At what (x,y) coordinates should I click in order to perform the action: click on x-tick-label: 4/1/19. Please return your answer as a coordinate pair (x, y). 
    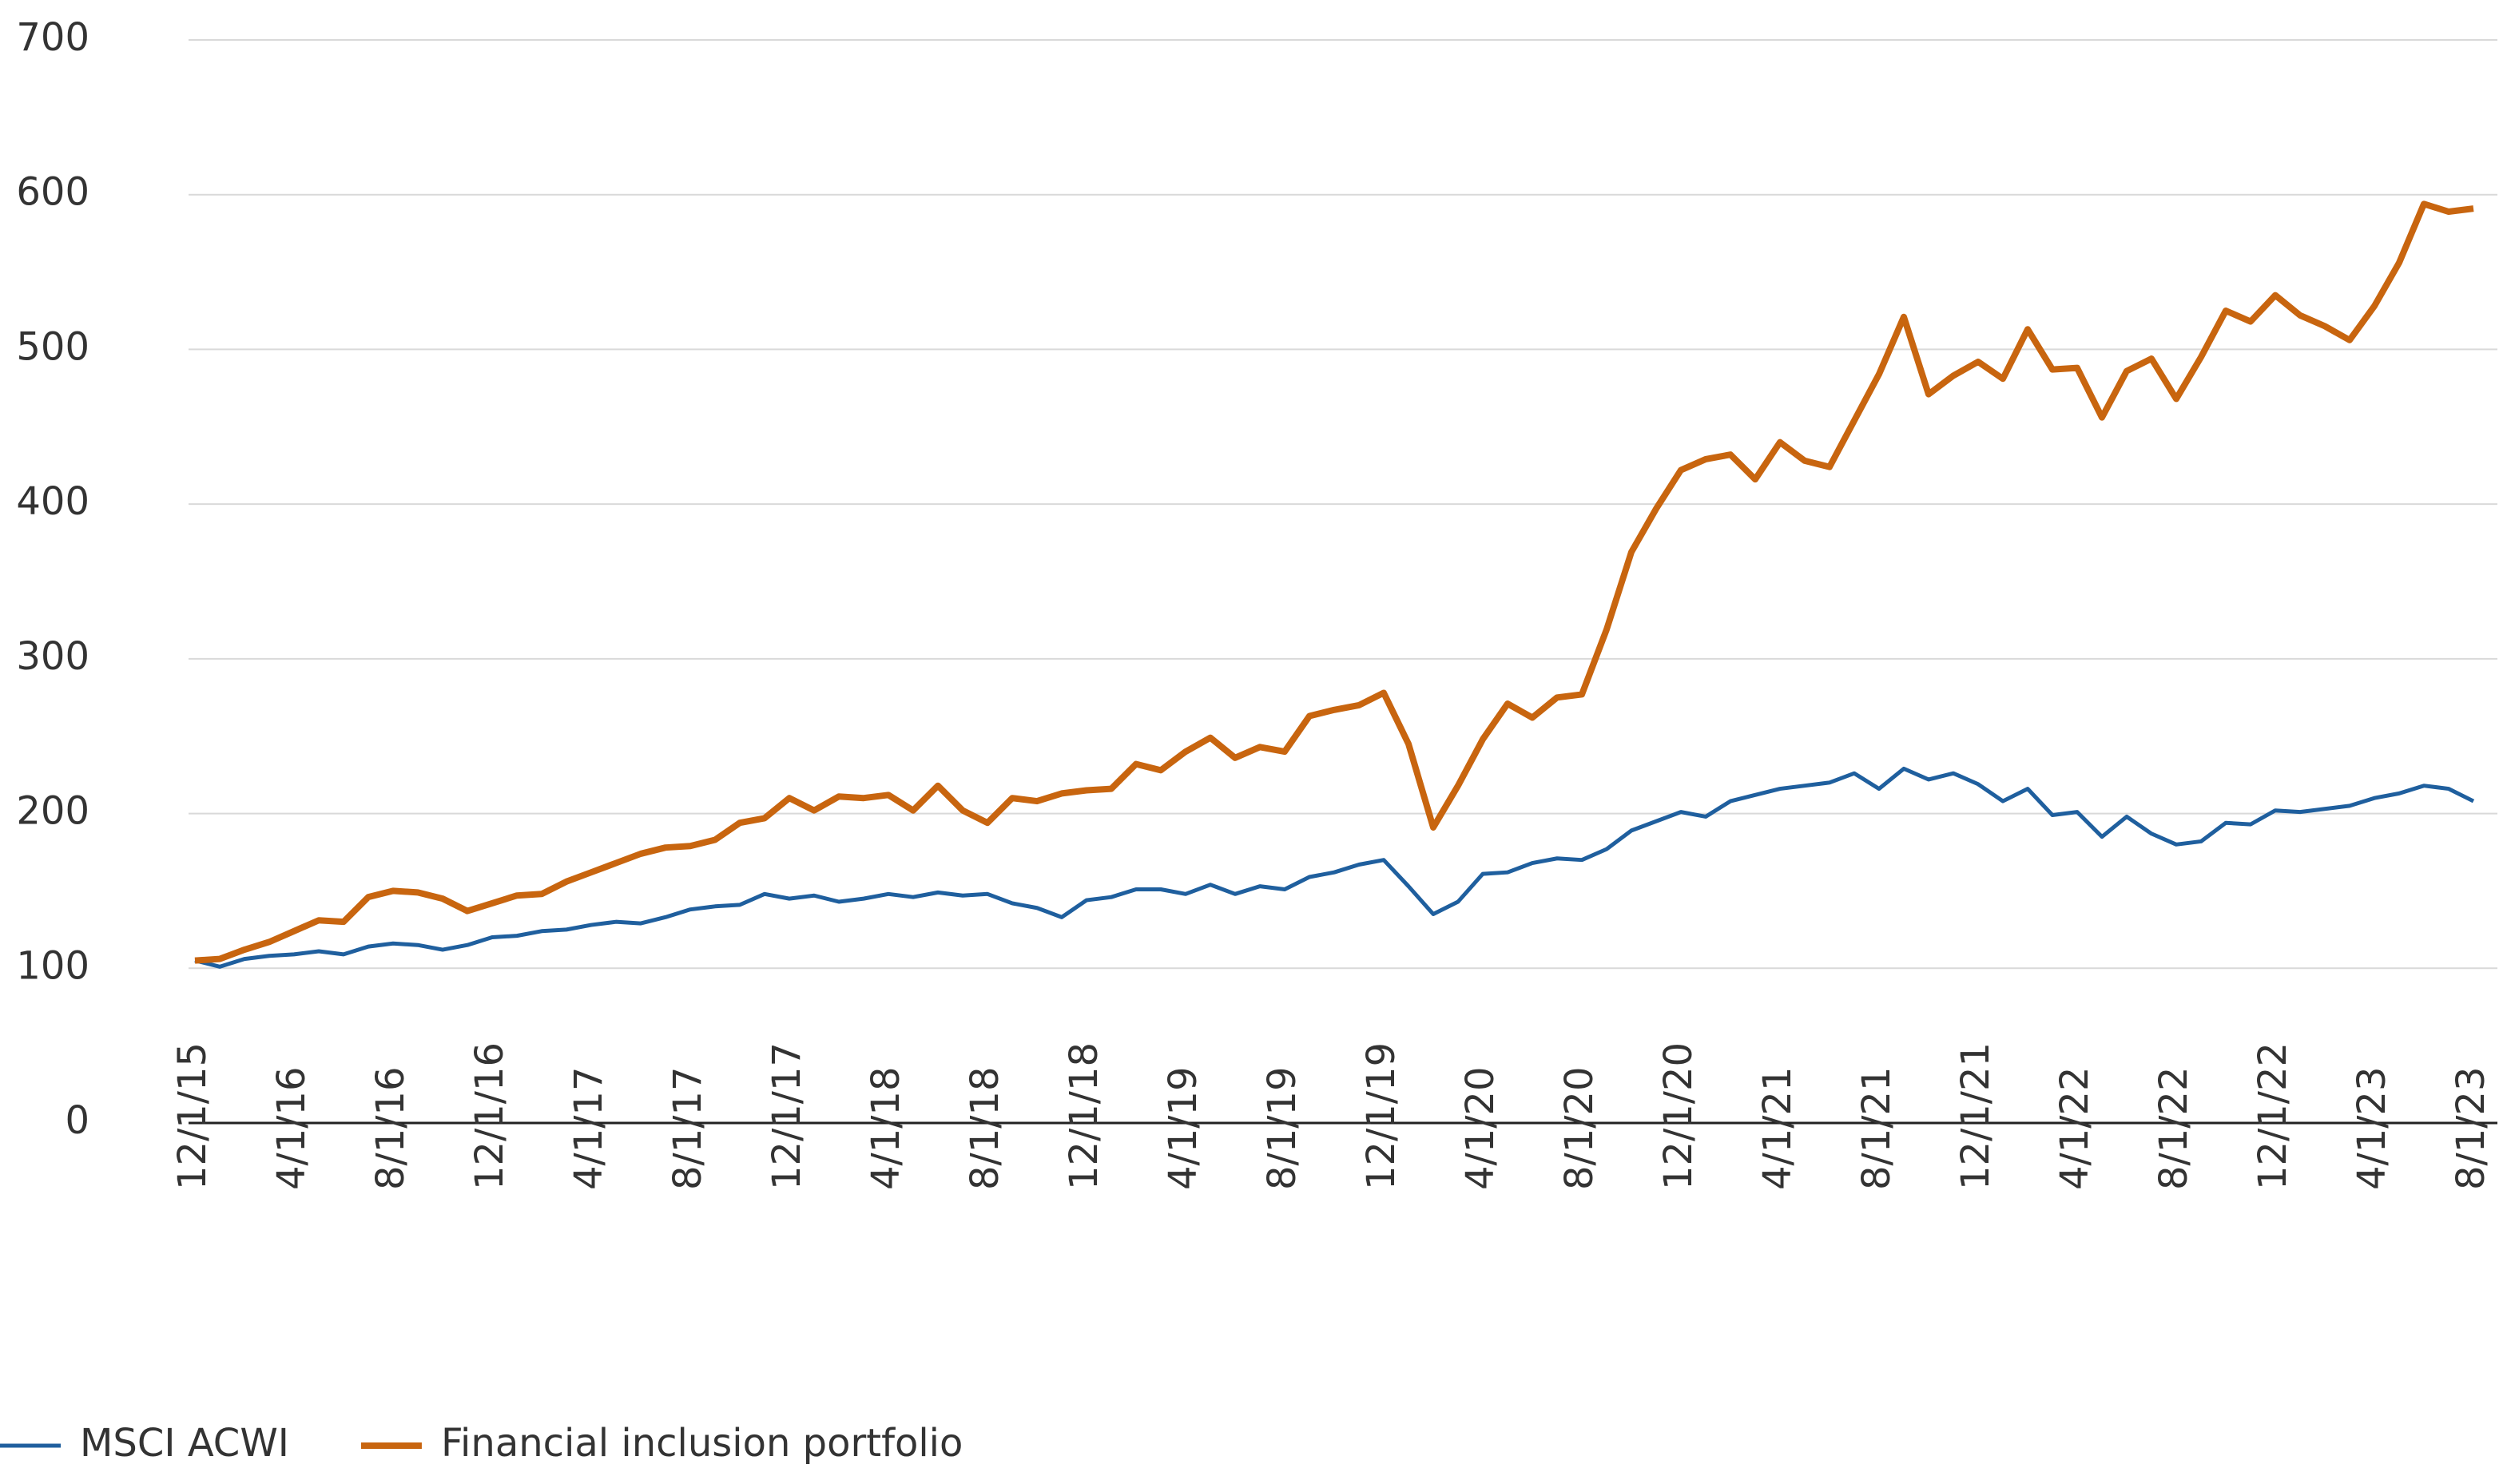
    Looking at the image, I should click on (1183, 1129).